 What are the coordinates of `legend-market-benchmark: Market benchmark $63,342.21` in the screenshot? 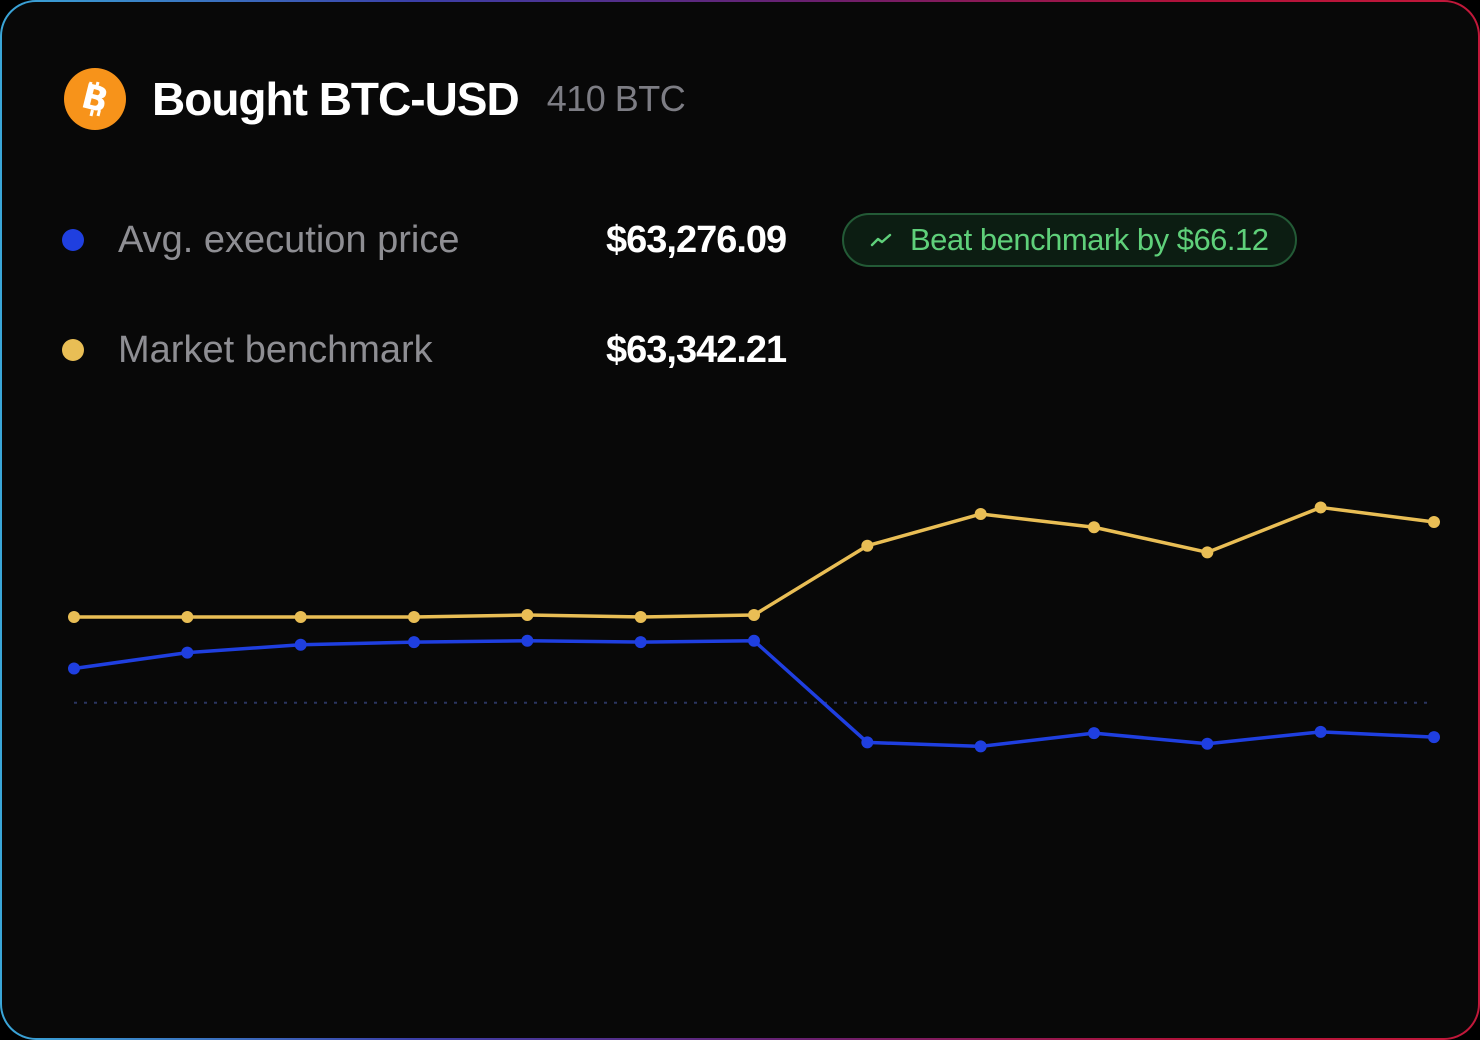 It's located at (452, 350).